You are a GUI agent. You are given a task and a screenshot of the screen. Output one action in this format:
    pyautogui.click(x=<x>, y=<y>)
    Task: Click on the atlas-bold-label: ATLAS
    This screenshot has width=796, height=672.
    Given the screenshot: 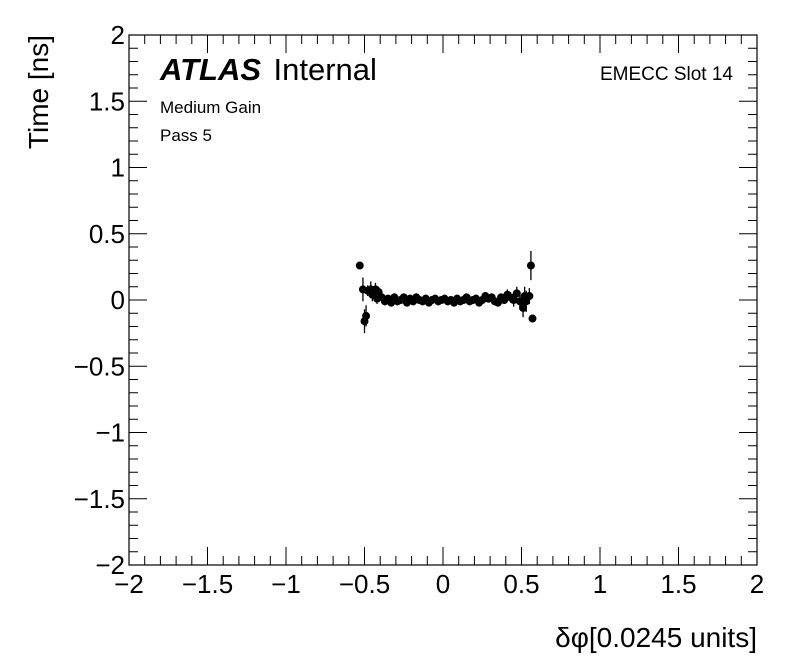 What is the action you would take?
    pyautogui.click(x=210, y=69)
    